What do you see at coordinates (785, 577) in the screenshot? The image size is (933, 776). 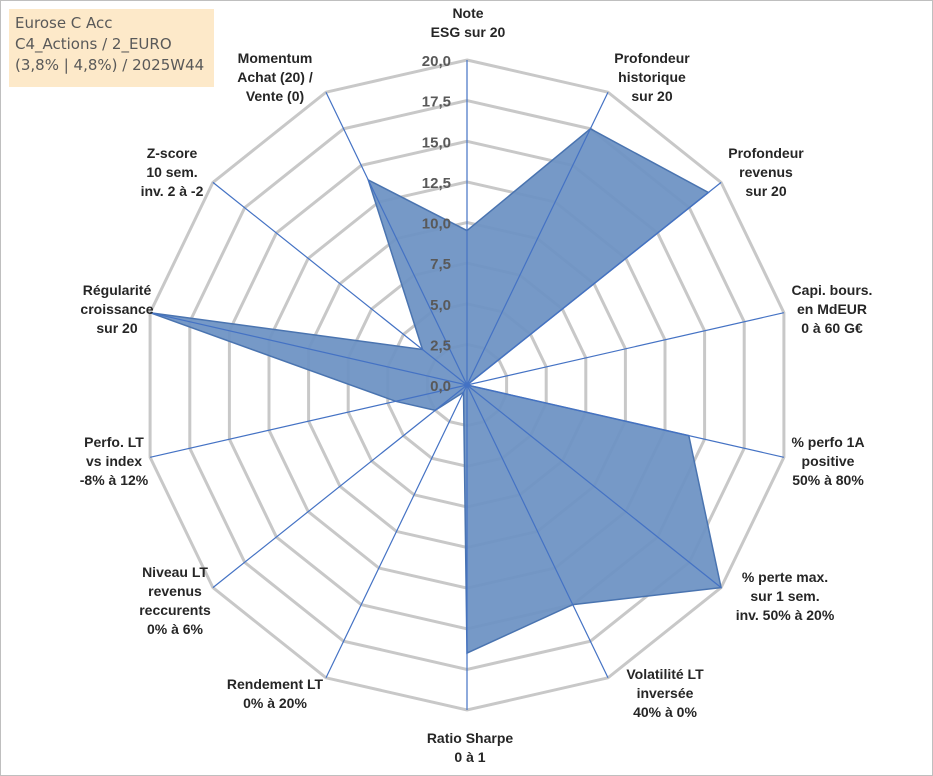 I see `axis-label-line: % perte max.` at bounding box center [785, 577].